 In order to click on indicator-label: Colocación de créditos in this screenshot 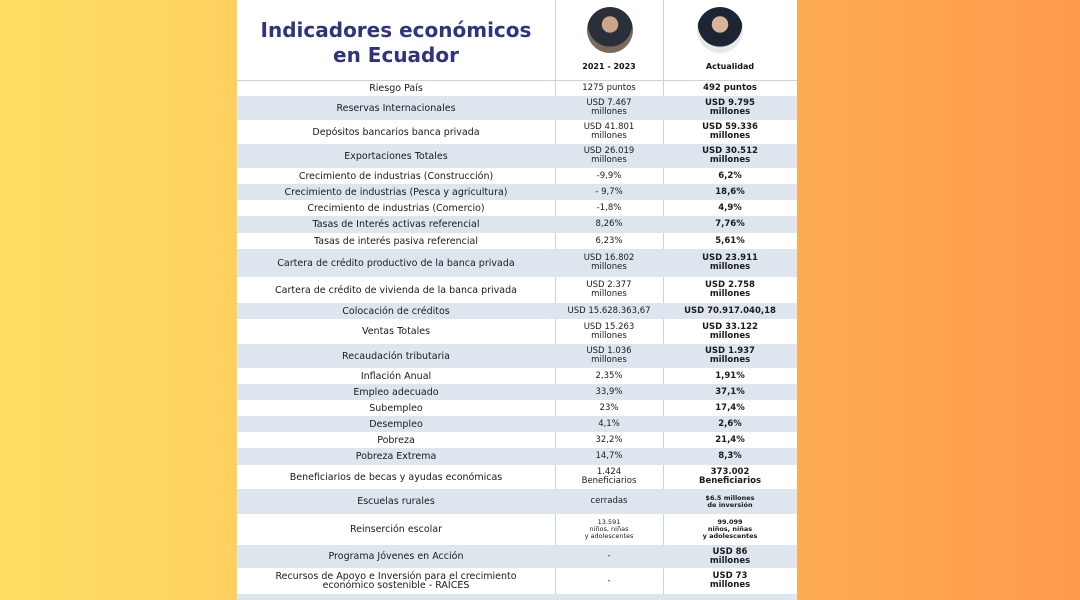, I will do `click(396, 311)`.